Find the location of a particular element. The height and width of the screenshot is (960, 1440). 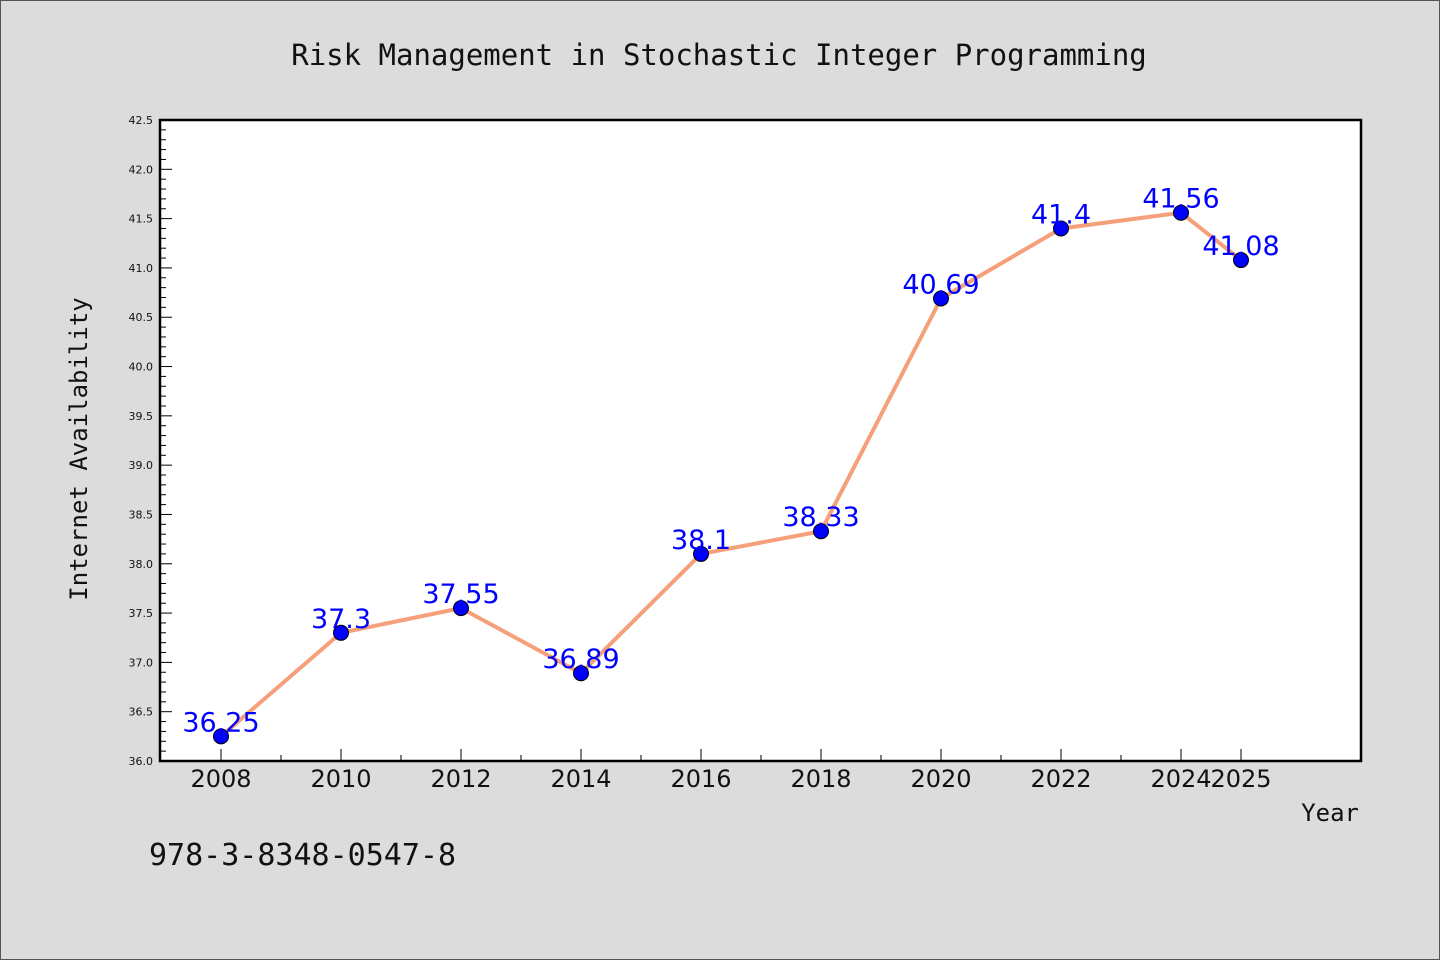

x-tick-label: 2016 is located at coordinates (700, 779).